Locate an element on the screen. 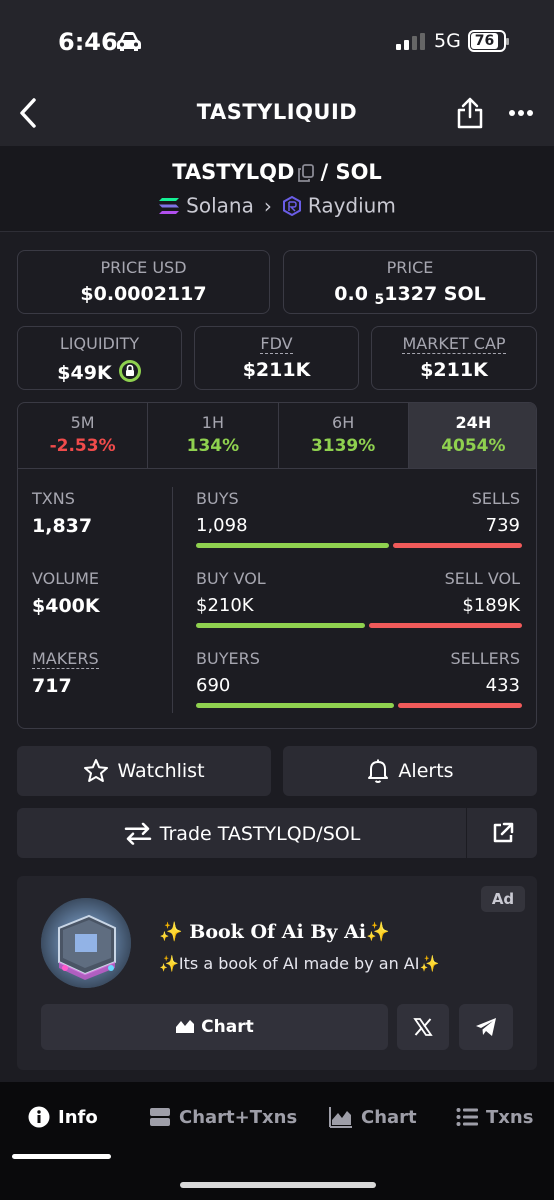  pair-info: TASTYLQD / SOL Solana › Raydium is located at coordinates (277, 189).